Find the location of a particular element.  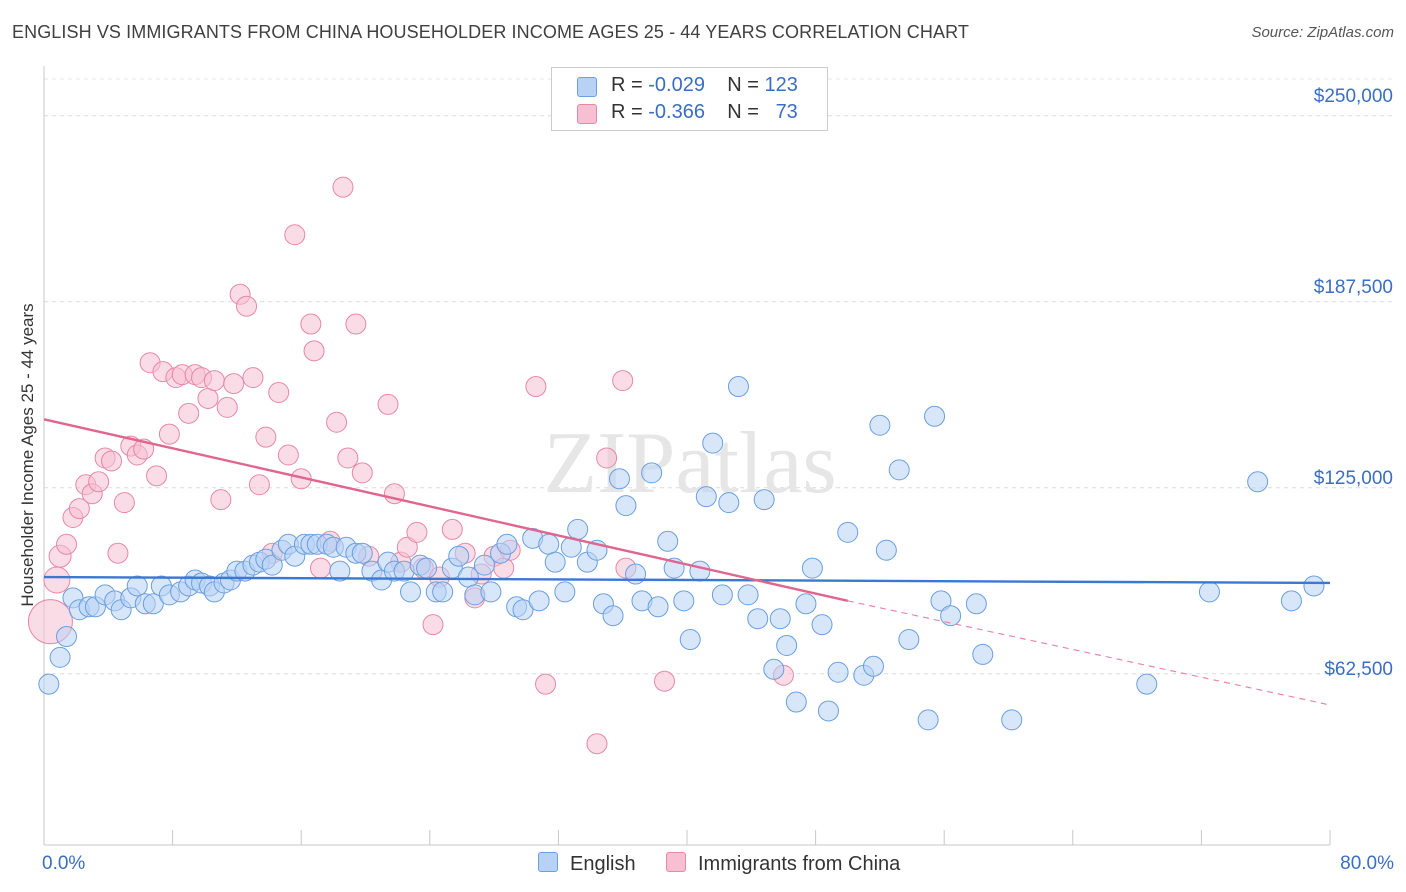

legend-n-label: N = is located at coordinates (743, 85).